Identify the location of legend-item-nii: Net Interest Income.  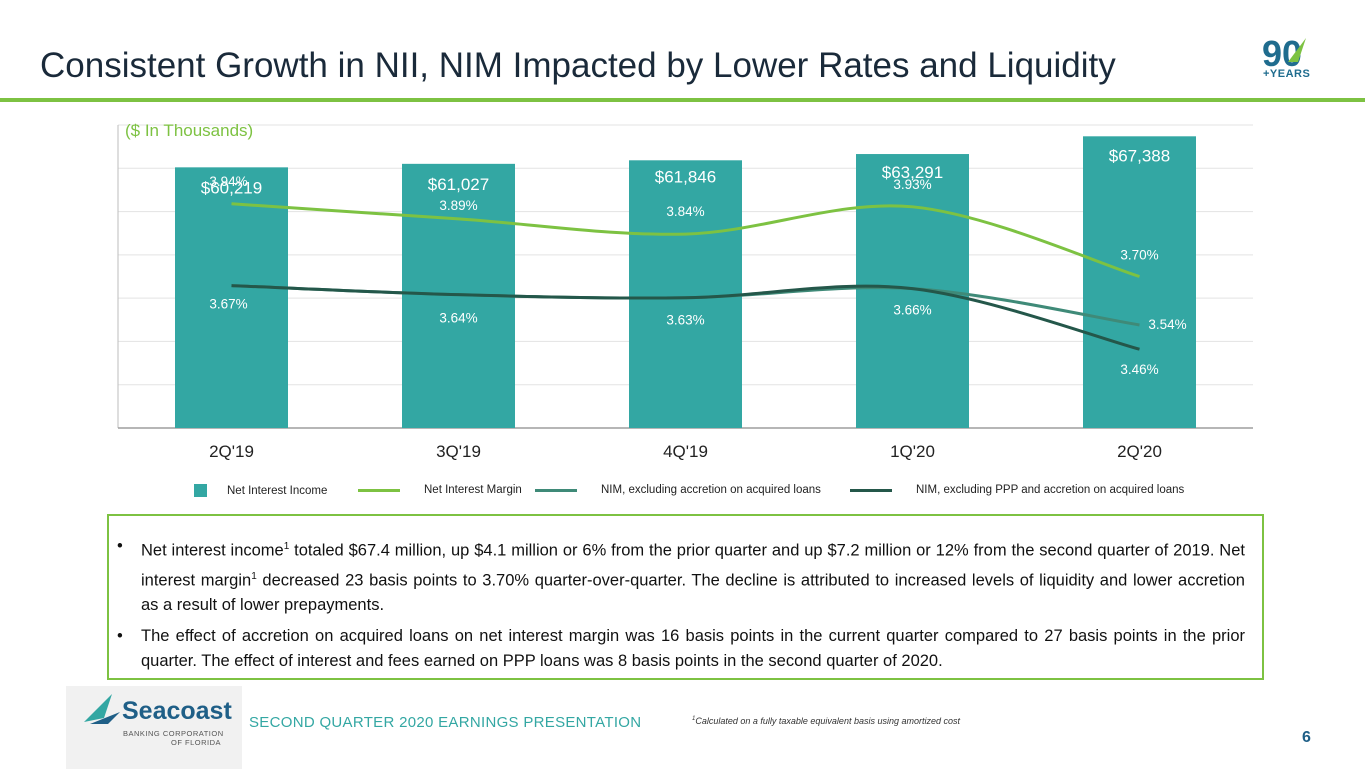
(260, 490).